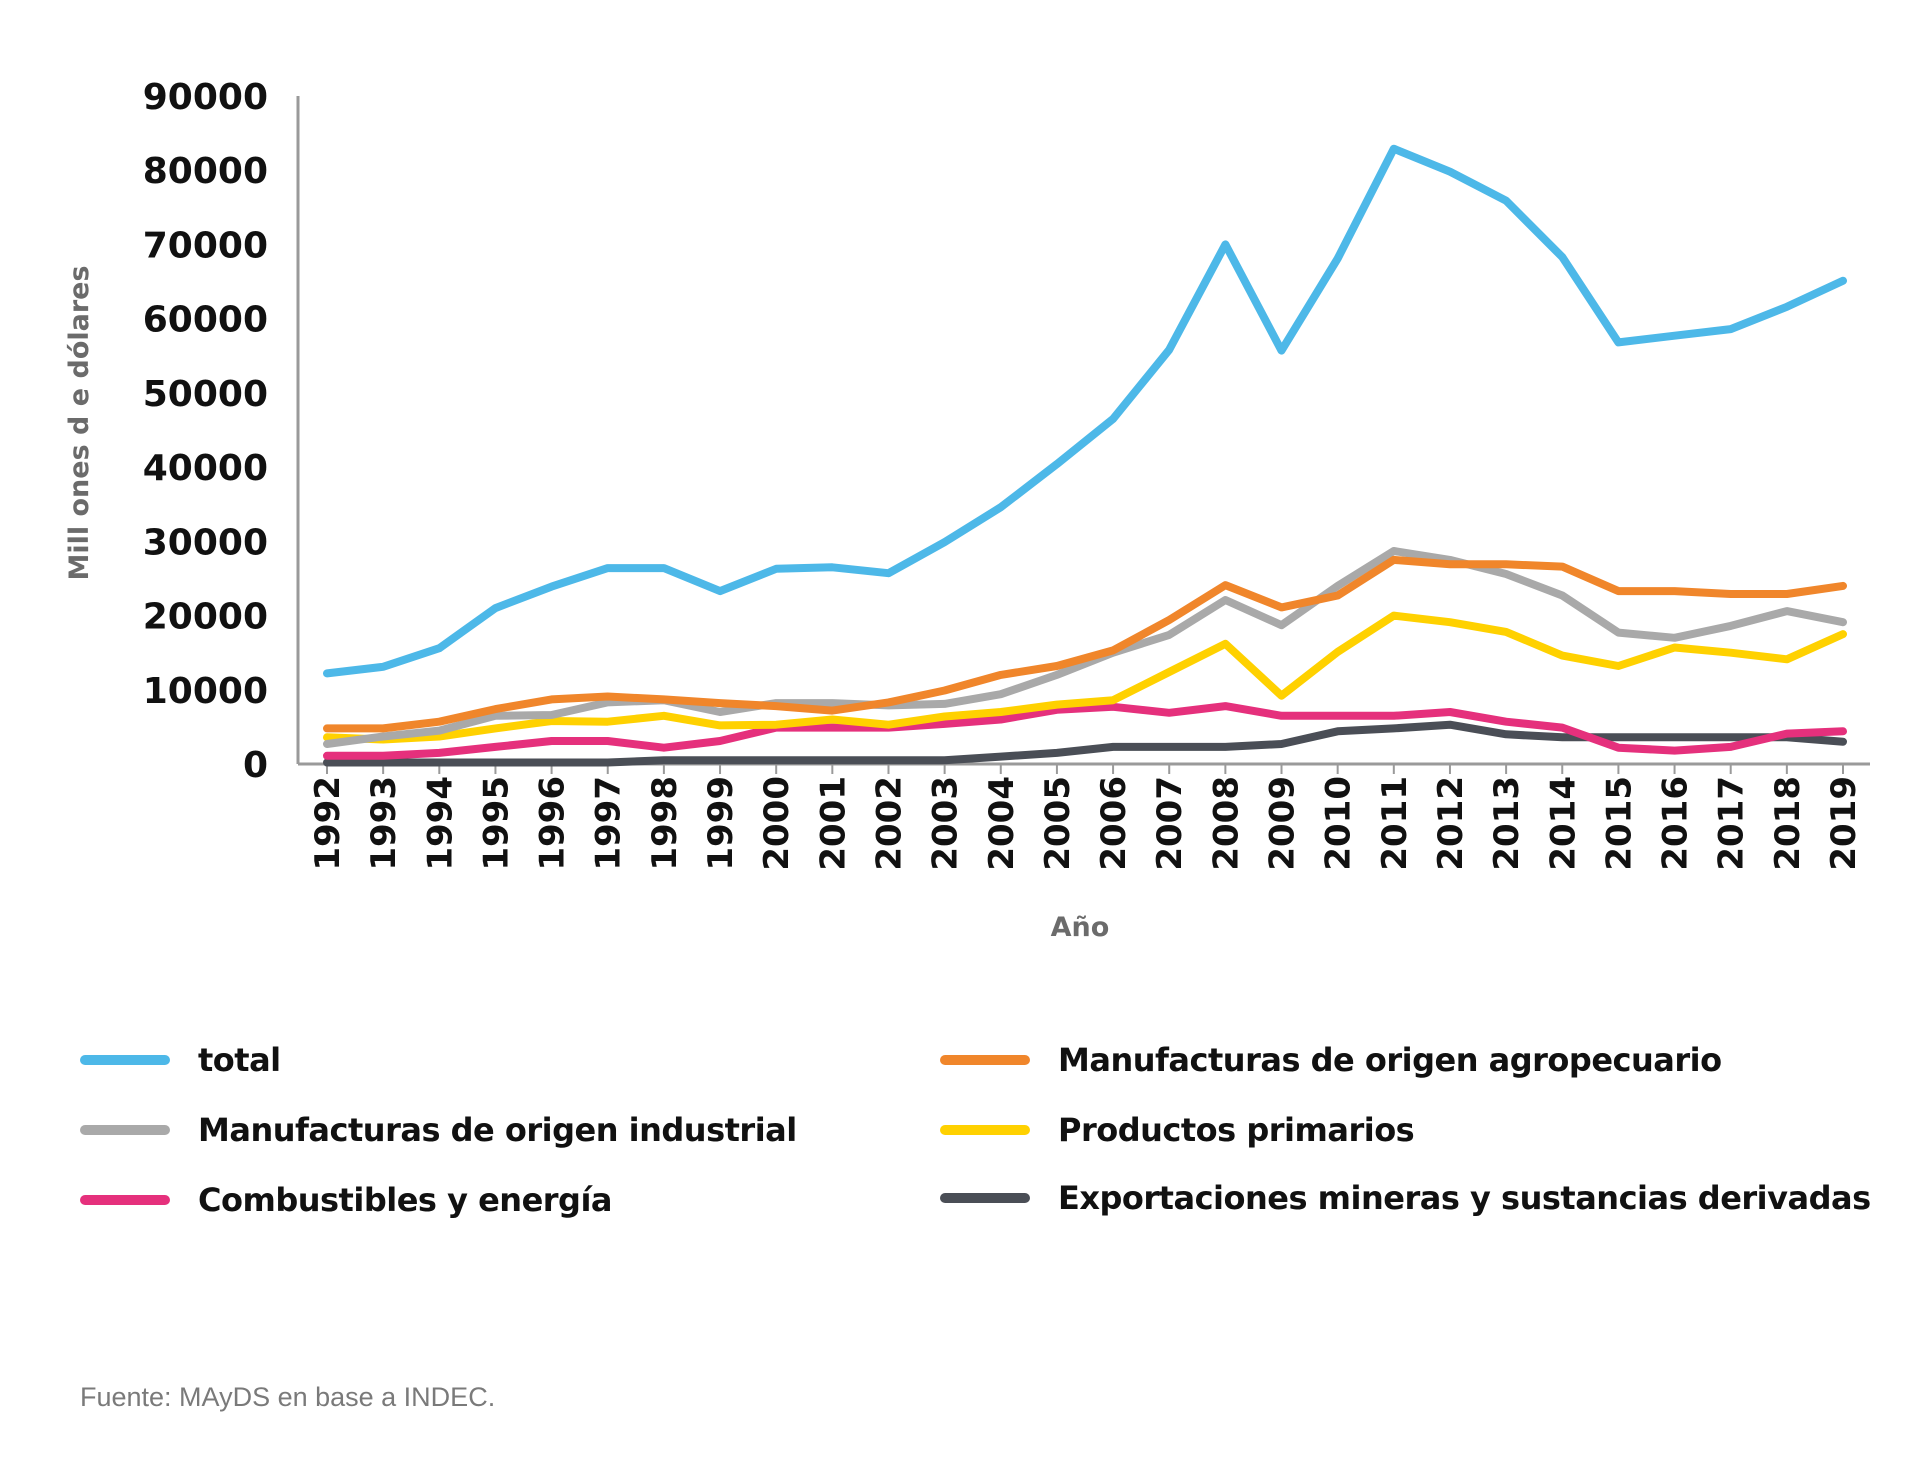 This screenshot has width=1925, height=1458. What do you see at coordinates (721, 823) in the screenshot?
I see `x-tick-label: 1999` at bounding box center [721, 823].